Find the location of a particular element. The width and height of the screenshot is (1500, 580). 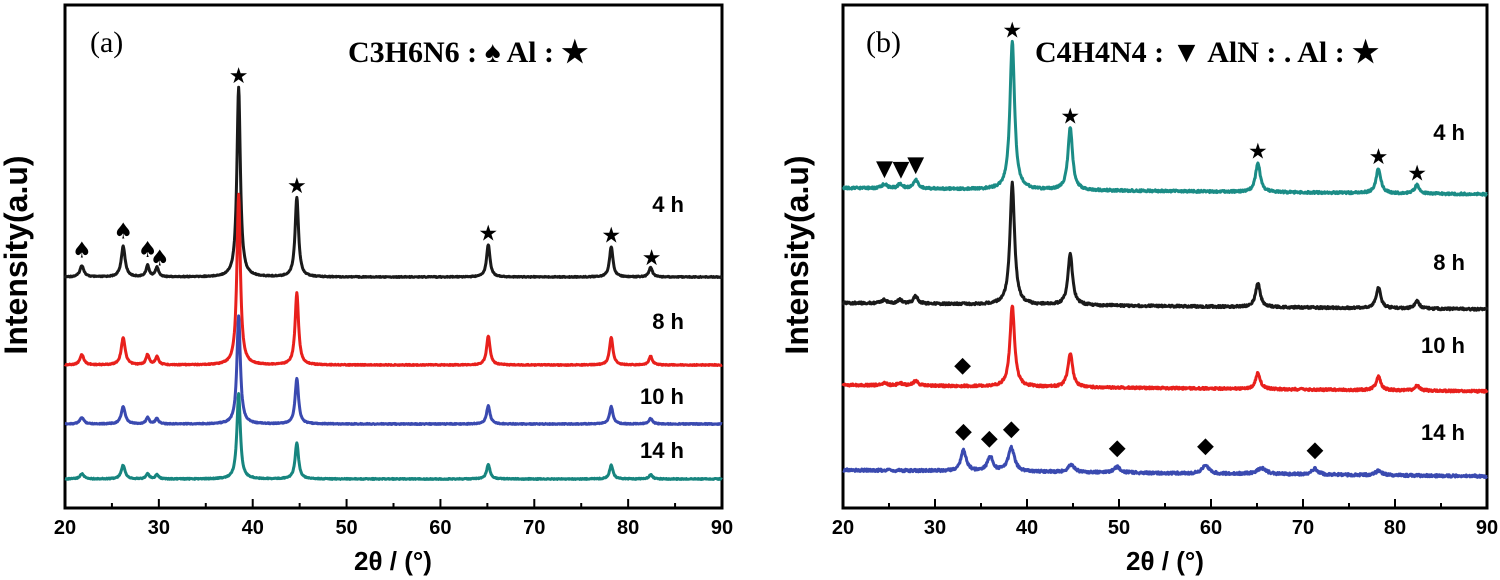

legend: C3H6N6 : ♠ Al : ★ is located at coordinates (468, 52).